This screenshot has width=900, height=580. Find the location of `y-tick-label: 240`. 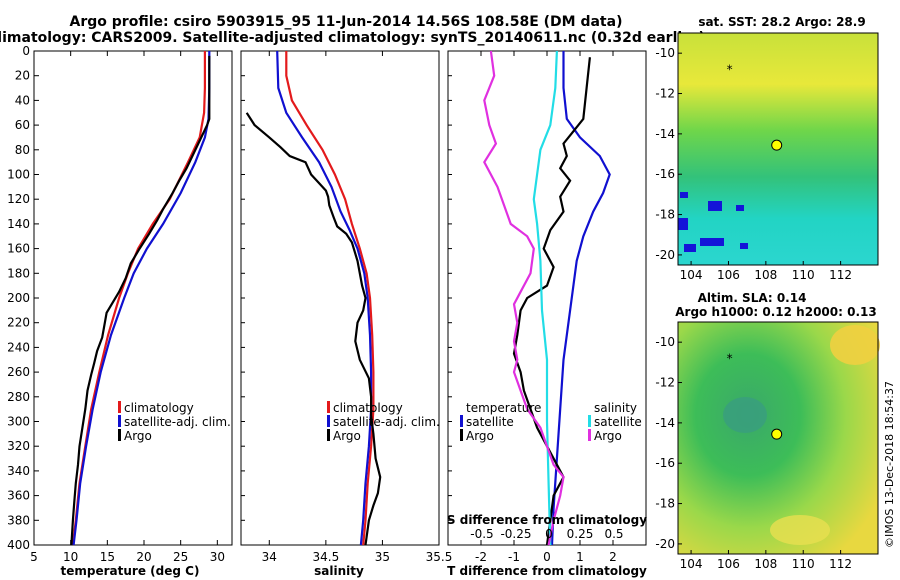

y-tick-label: 240 is located at coordinates (18, 347).